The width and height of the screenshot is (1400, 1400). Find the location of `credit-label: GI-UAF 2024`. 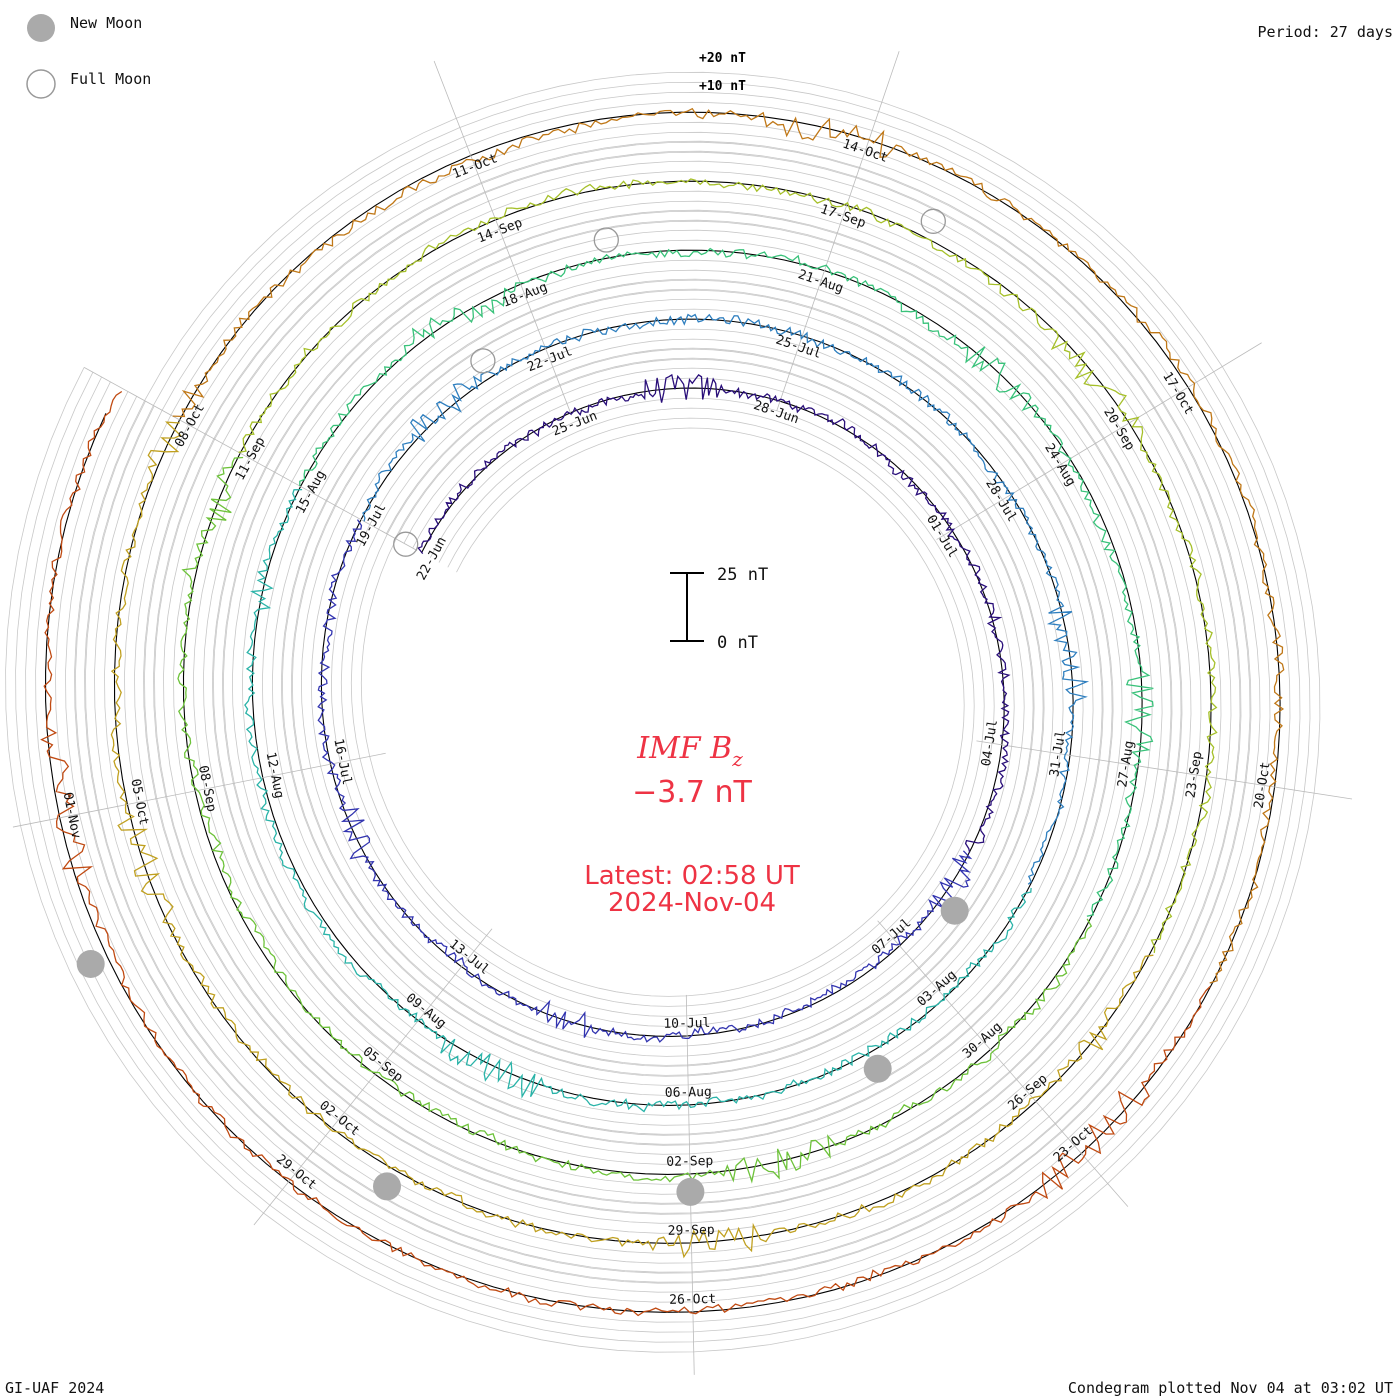

credit-label: GI-UAF 2024 is located at coordinates (54, 1388).